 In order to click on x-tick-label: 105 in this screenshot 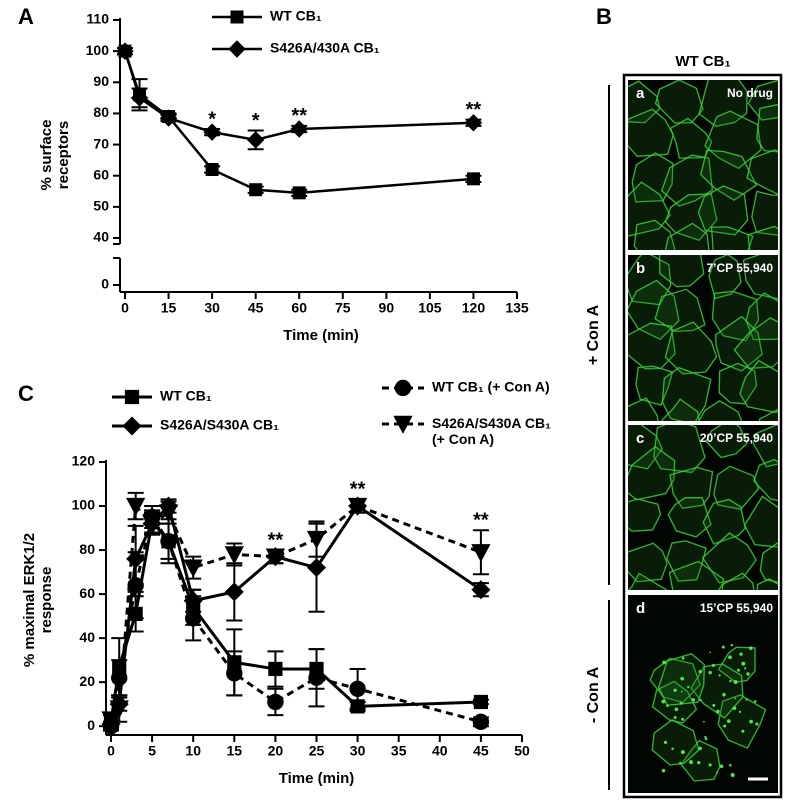, I will do `click(430, 308)`.